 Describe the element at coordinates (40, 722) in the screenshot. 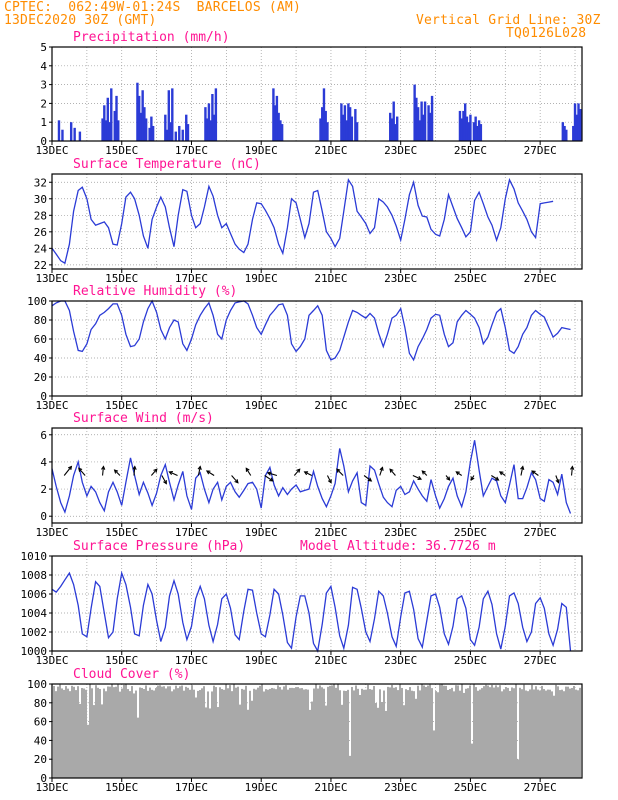

I see `y-tick-label: 60` at that location.